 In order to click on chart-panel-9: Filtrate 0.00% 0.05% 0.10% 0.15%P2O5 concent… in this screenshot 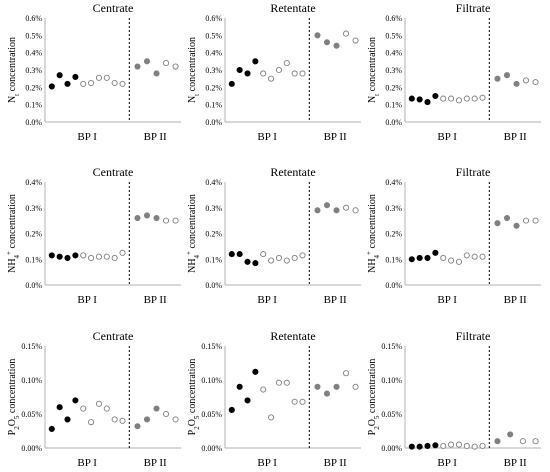, I will do `click(454, 399)`.